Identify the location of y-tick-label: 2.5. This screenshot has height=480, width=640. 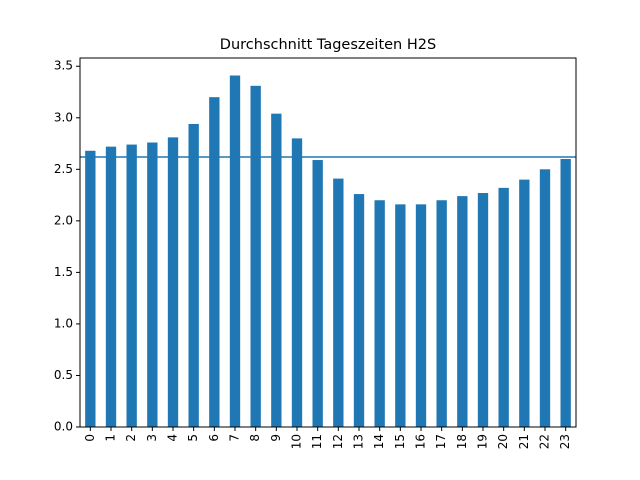
(63, 169).